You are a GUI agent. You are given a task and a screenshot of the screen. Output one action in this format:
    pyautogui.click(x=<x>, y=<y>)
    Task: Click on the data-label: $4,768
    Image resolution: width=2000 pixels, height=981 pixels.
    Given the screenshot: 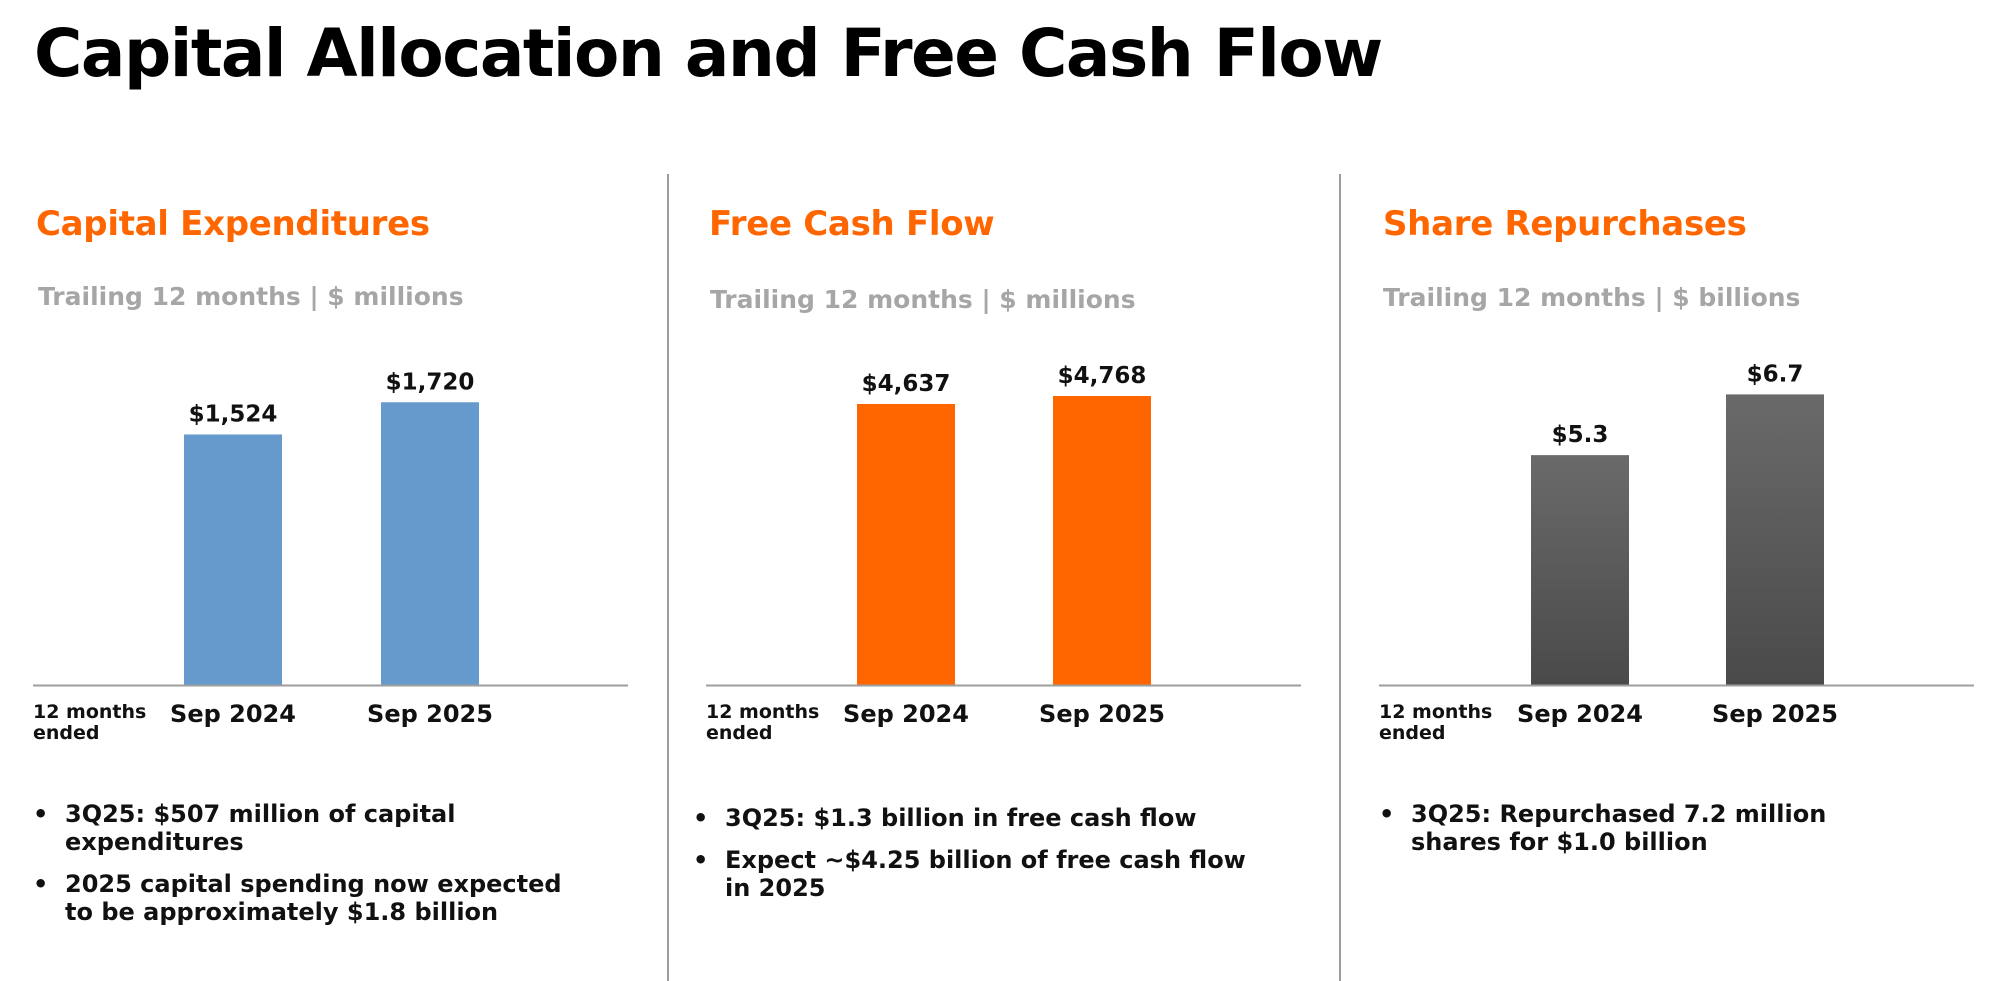 What is the action you would take?
    pyautogui.click(x=1102, y=376)
    